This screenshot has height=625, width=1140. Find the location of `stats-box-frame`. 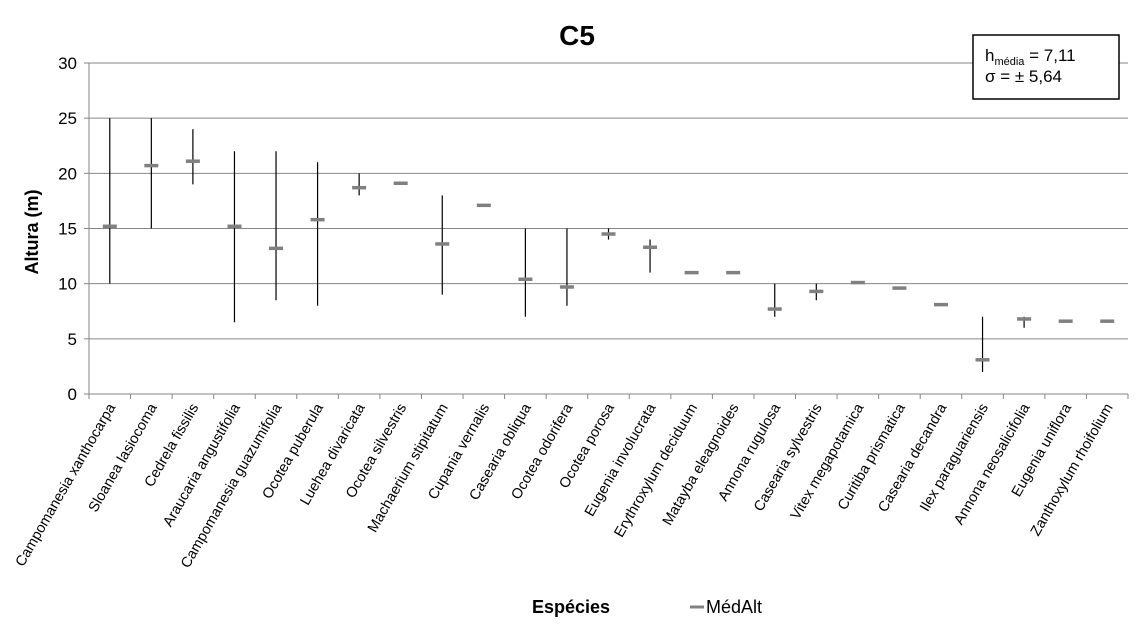

stats-box-frame is located at coordinates (1046, 67).